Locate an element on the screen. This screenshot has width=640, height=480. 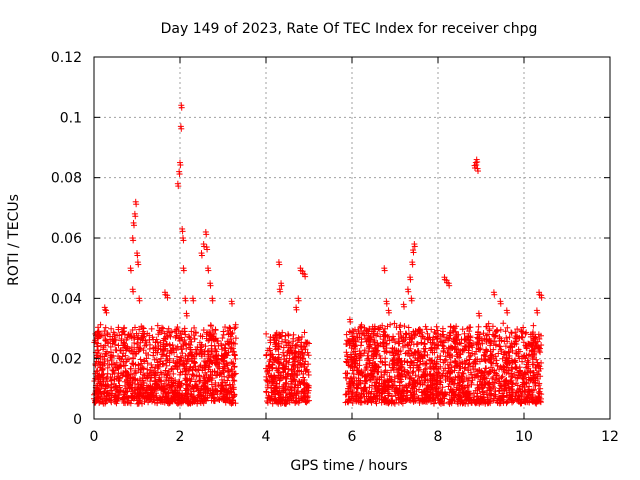
x-tick-label: 6 is located at coordinates (352, 437).